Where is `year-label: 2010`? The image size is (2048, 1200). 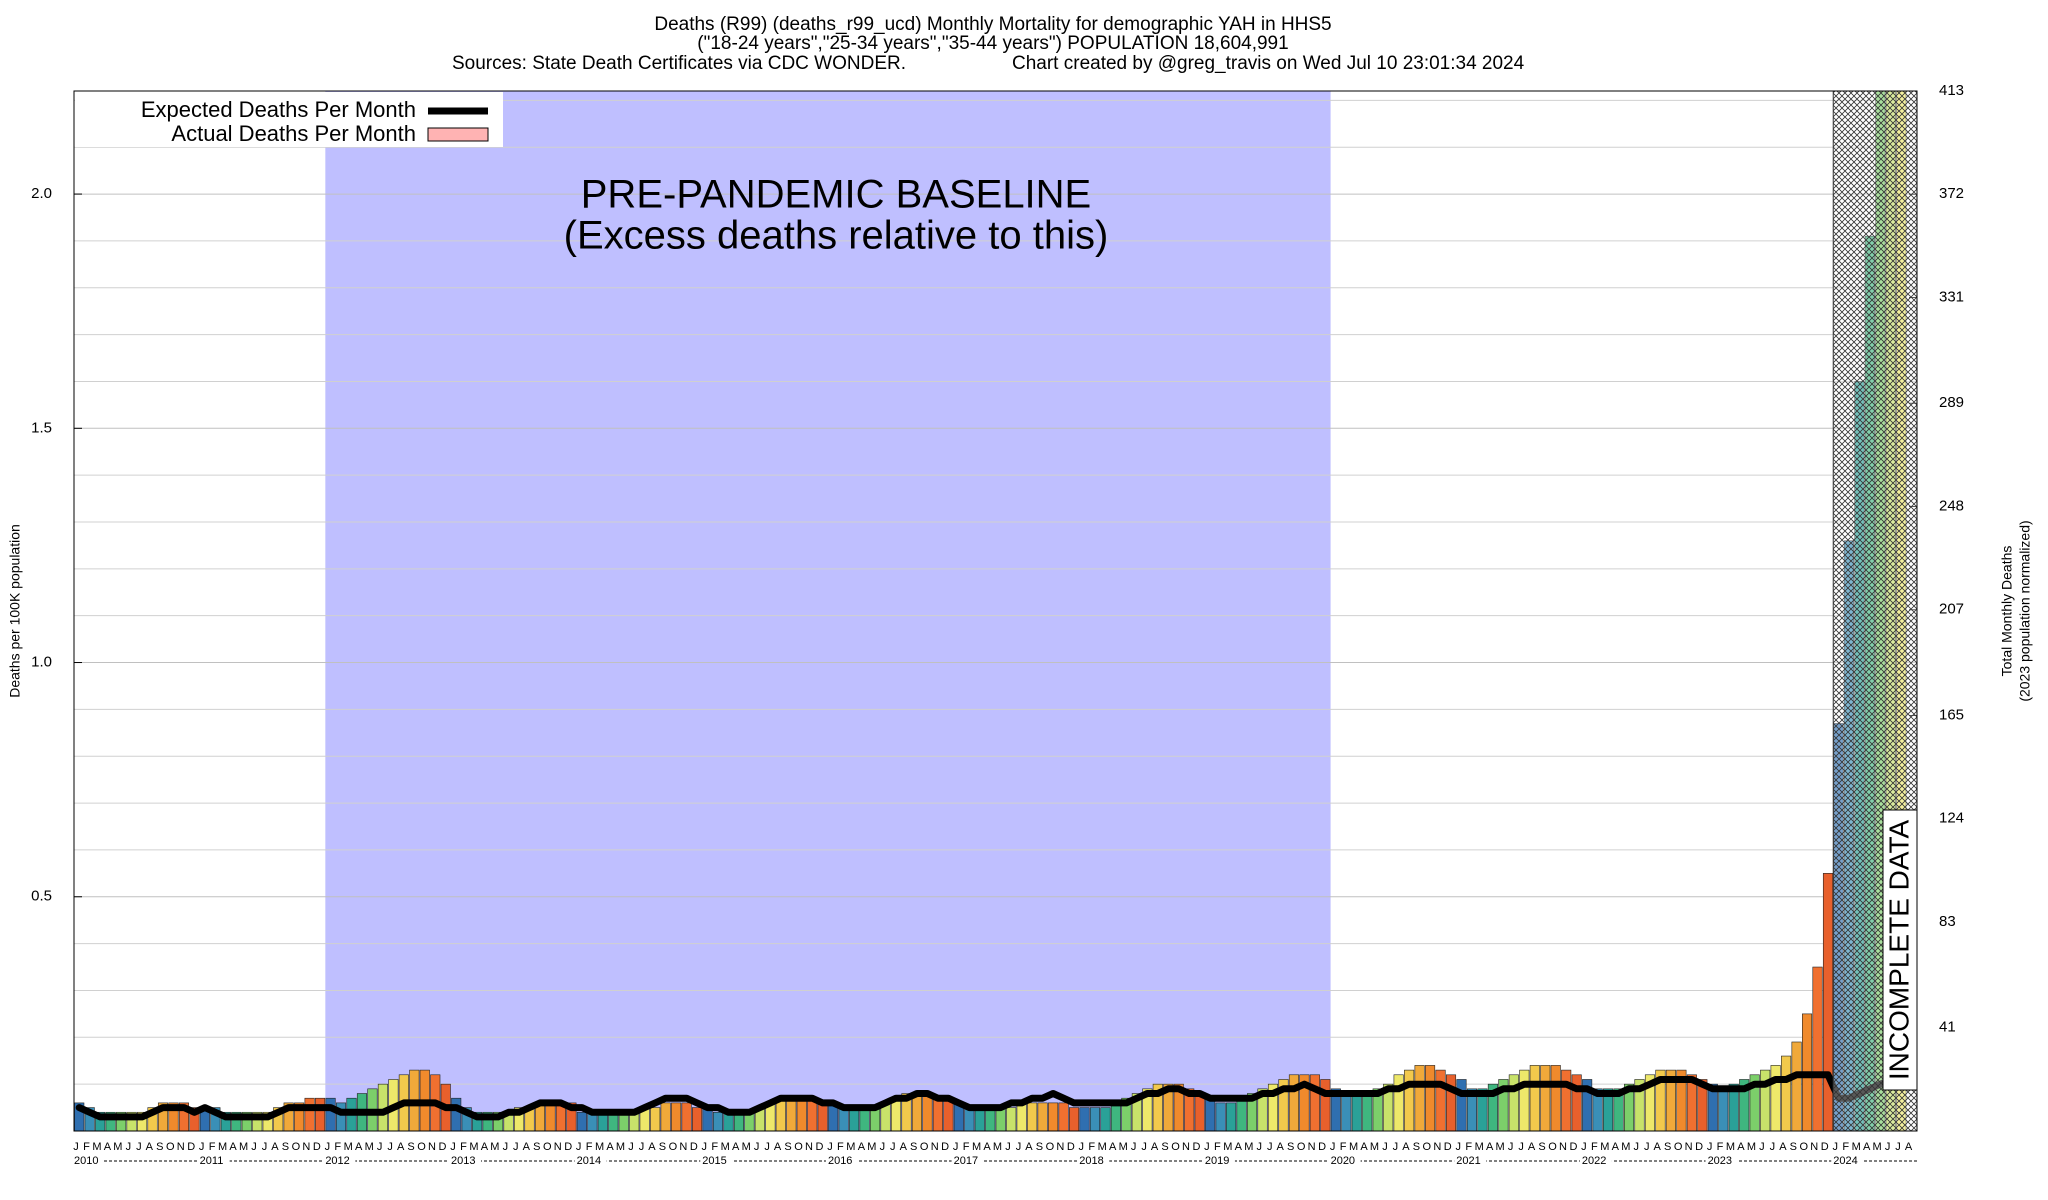
year-label: 2010 is located at coordinates (86, 1161).